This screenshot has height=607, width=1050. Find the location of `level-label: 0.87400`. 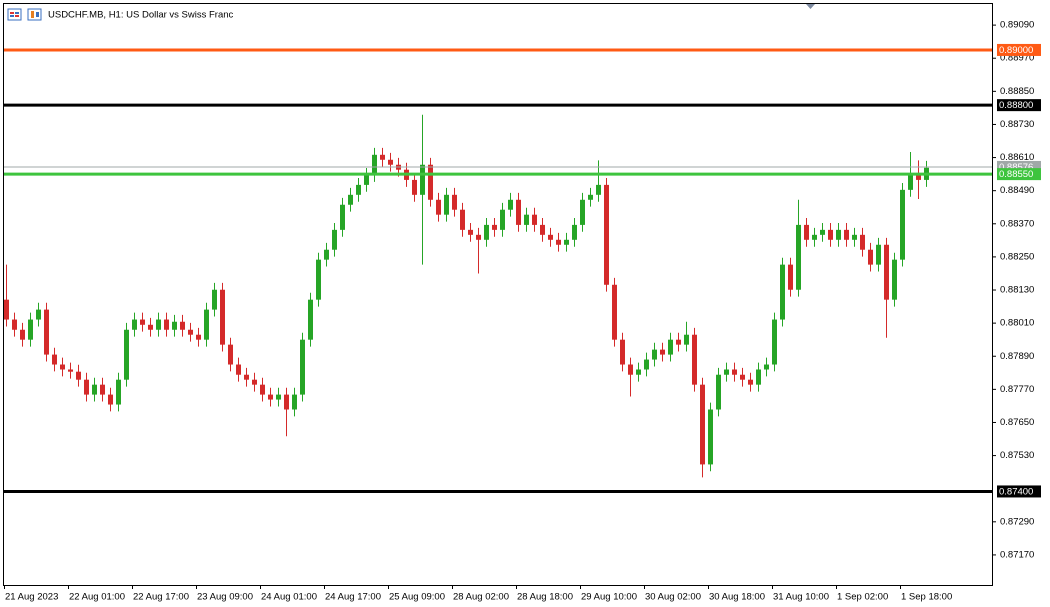

level-label: 0.87400 is located at coordinates (1016, 491).